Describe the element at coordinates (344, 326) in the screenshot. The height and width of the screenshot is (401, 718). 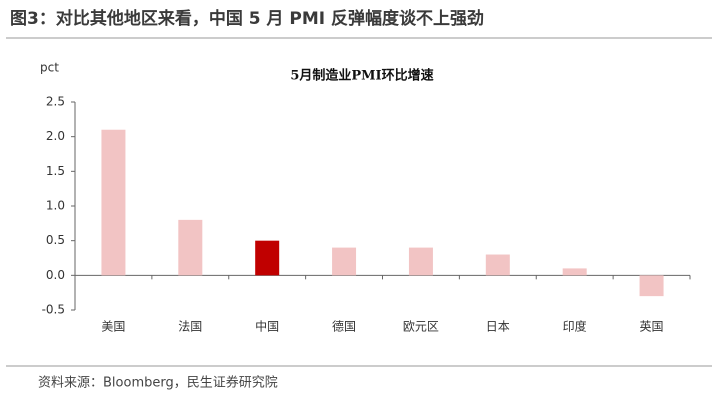
I see `x-tick-label: 德国` at that location.